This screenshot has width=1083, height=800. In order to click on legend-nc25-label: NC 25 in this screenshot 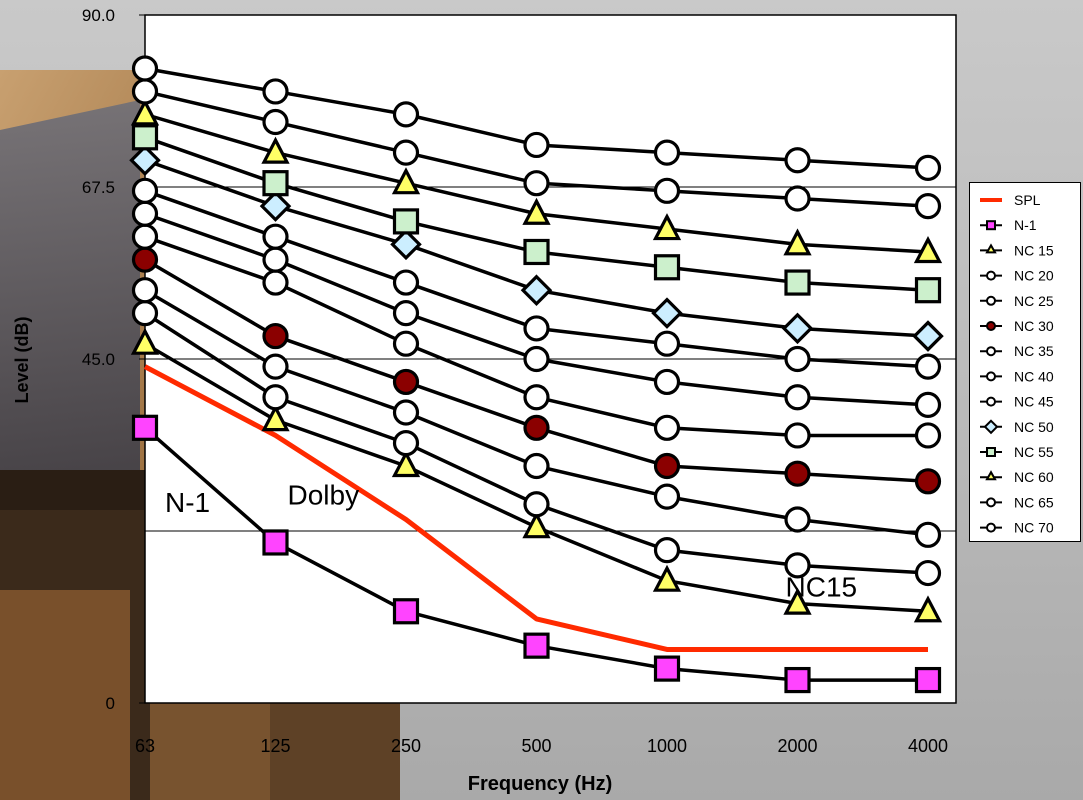, I will do `click(1034, 301)`.